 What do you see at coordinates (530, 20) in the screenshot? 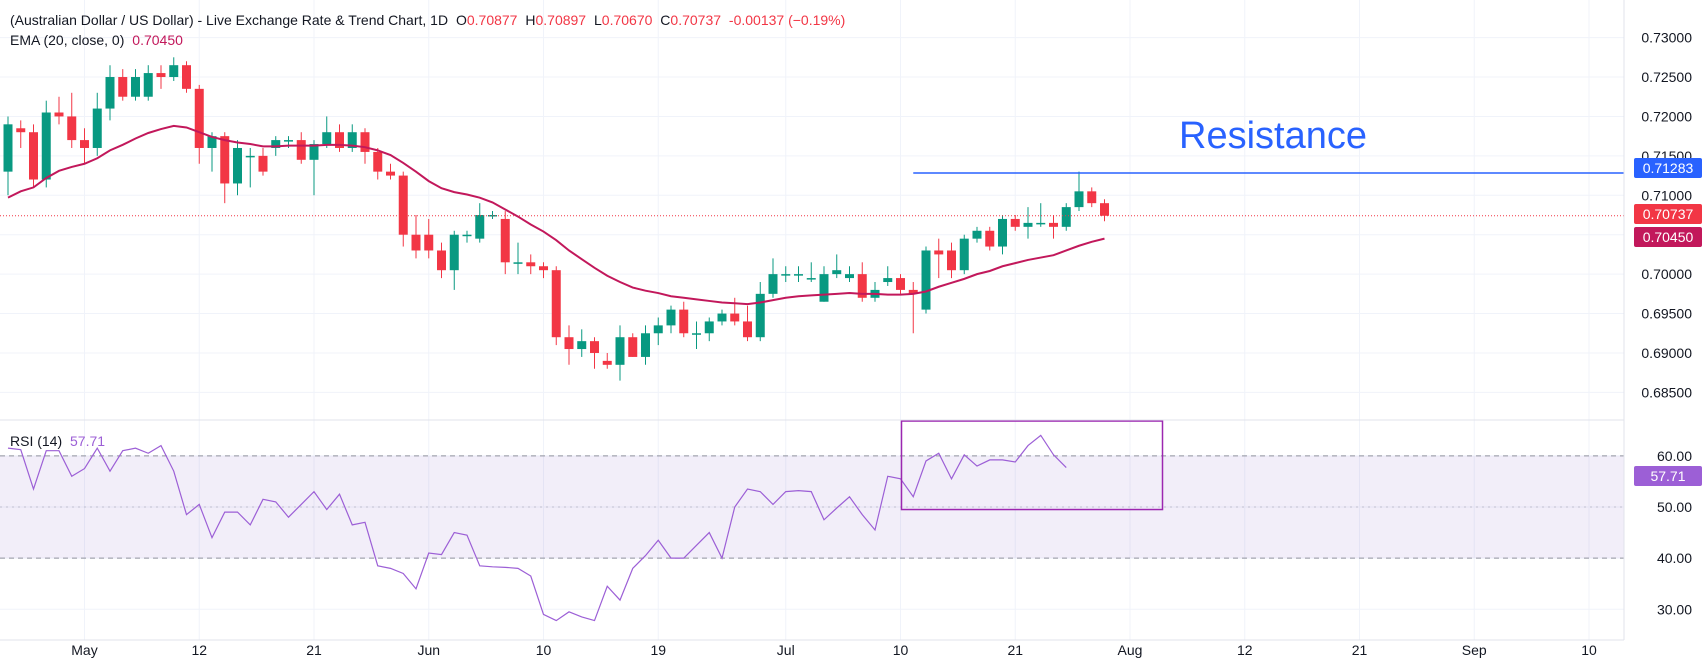
I see `high-label: H` at bounding box center [530, 20].